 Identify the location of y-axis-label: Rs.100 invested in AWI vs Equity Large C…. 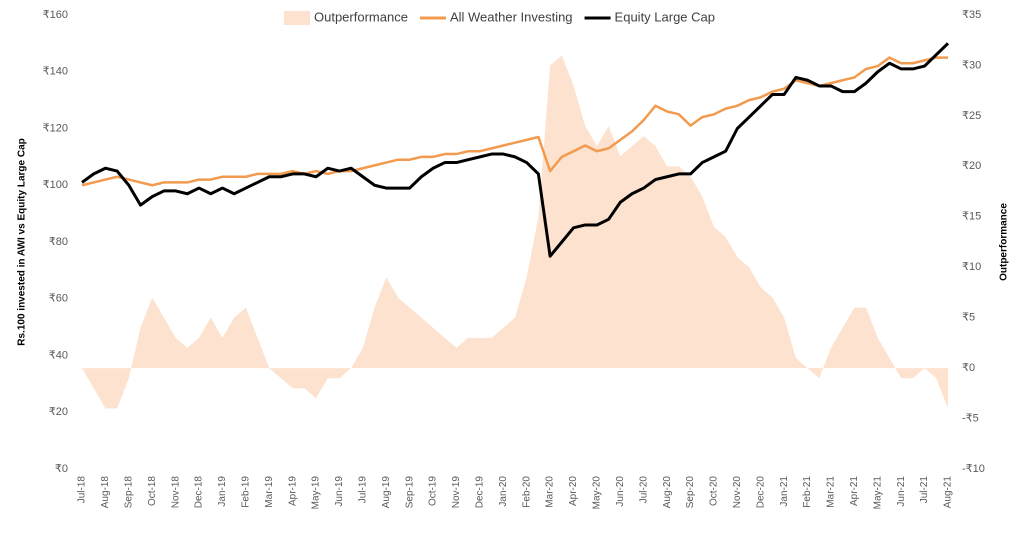
(22, 241).